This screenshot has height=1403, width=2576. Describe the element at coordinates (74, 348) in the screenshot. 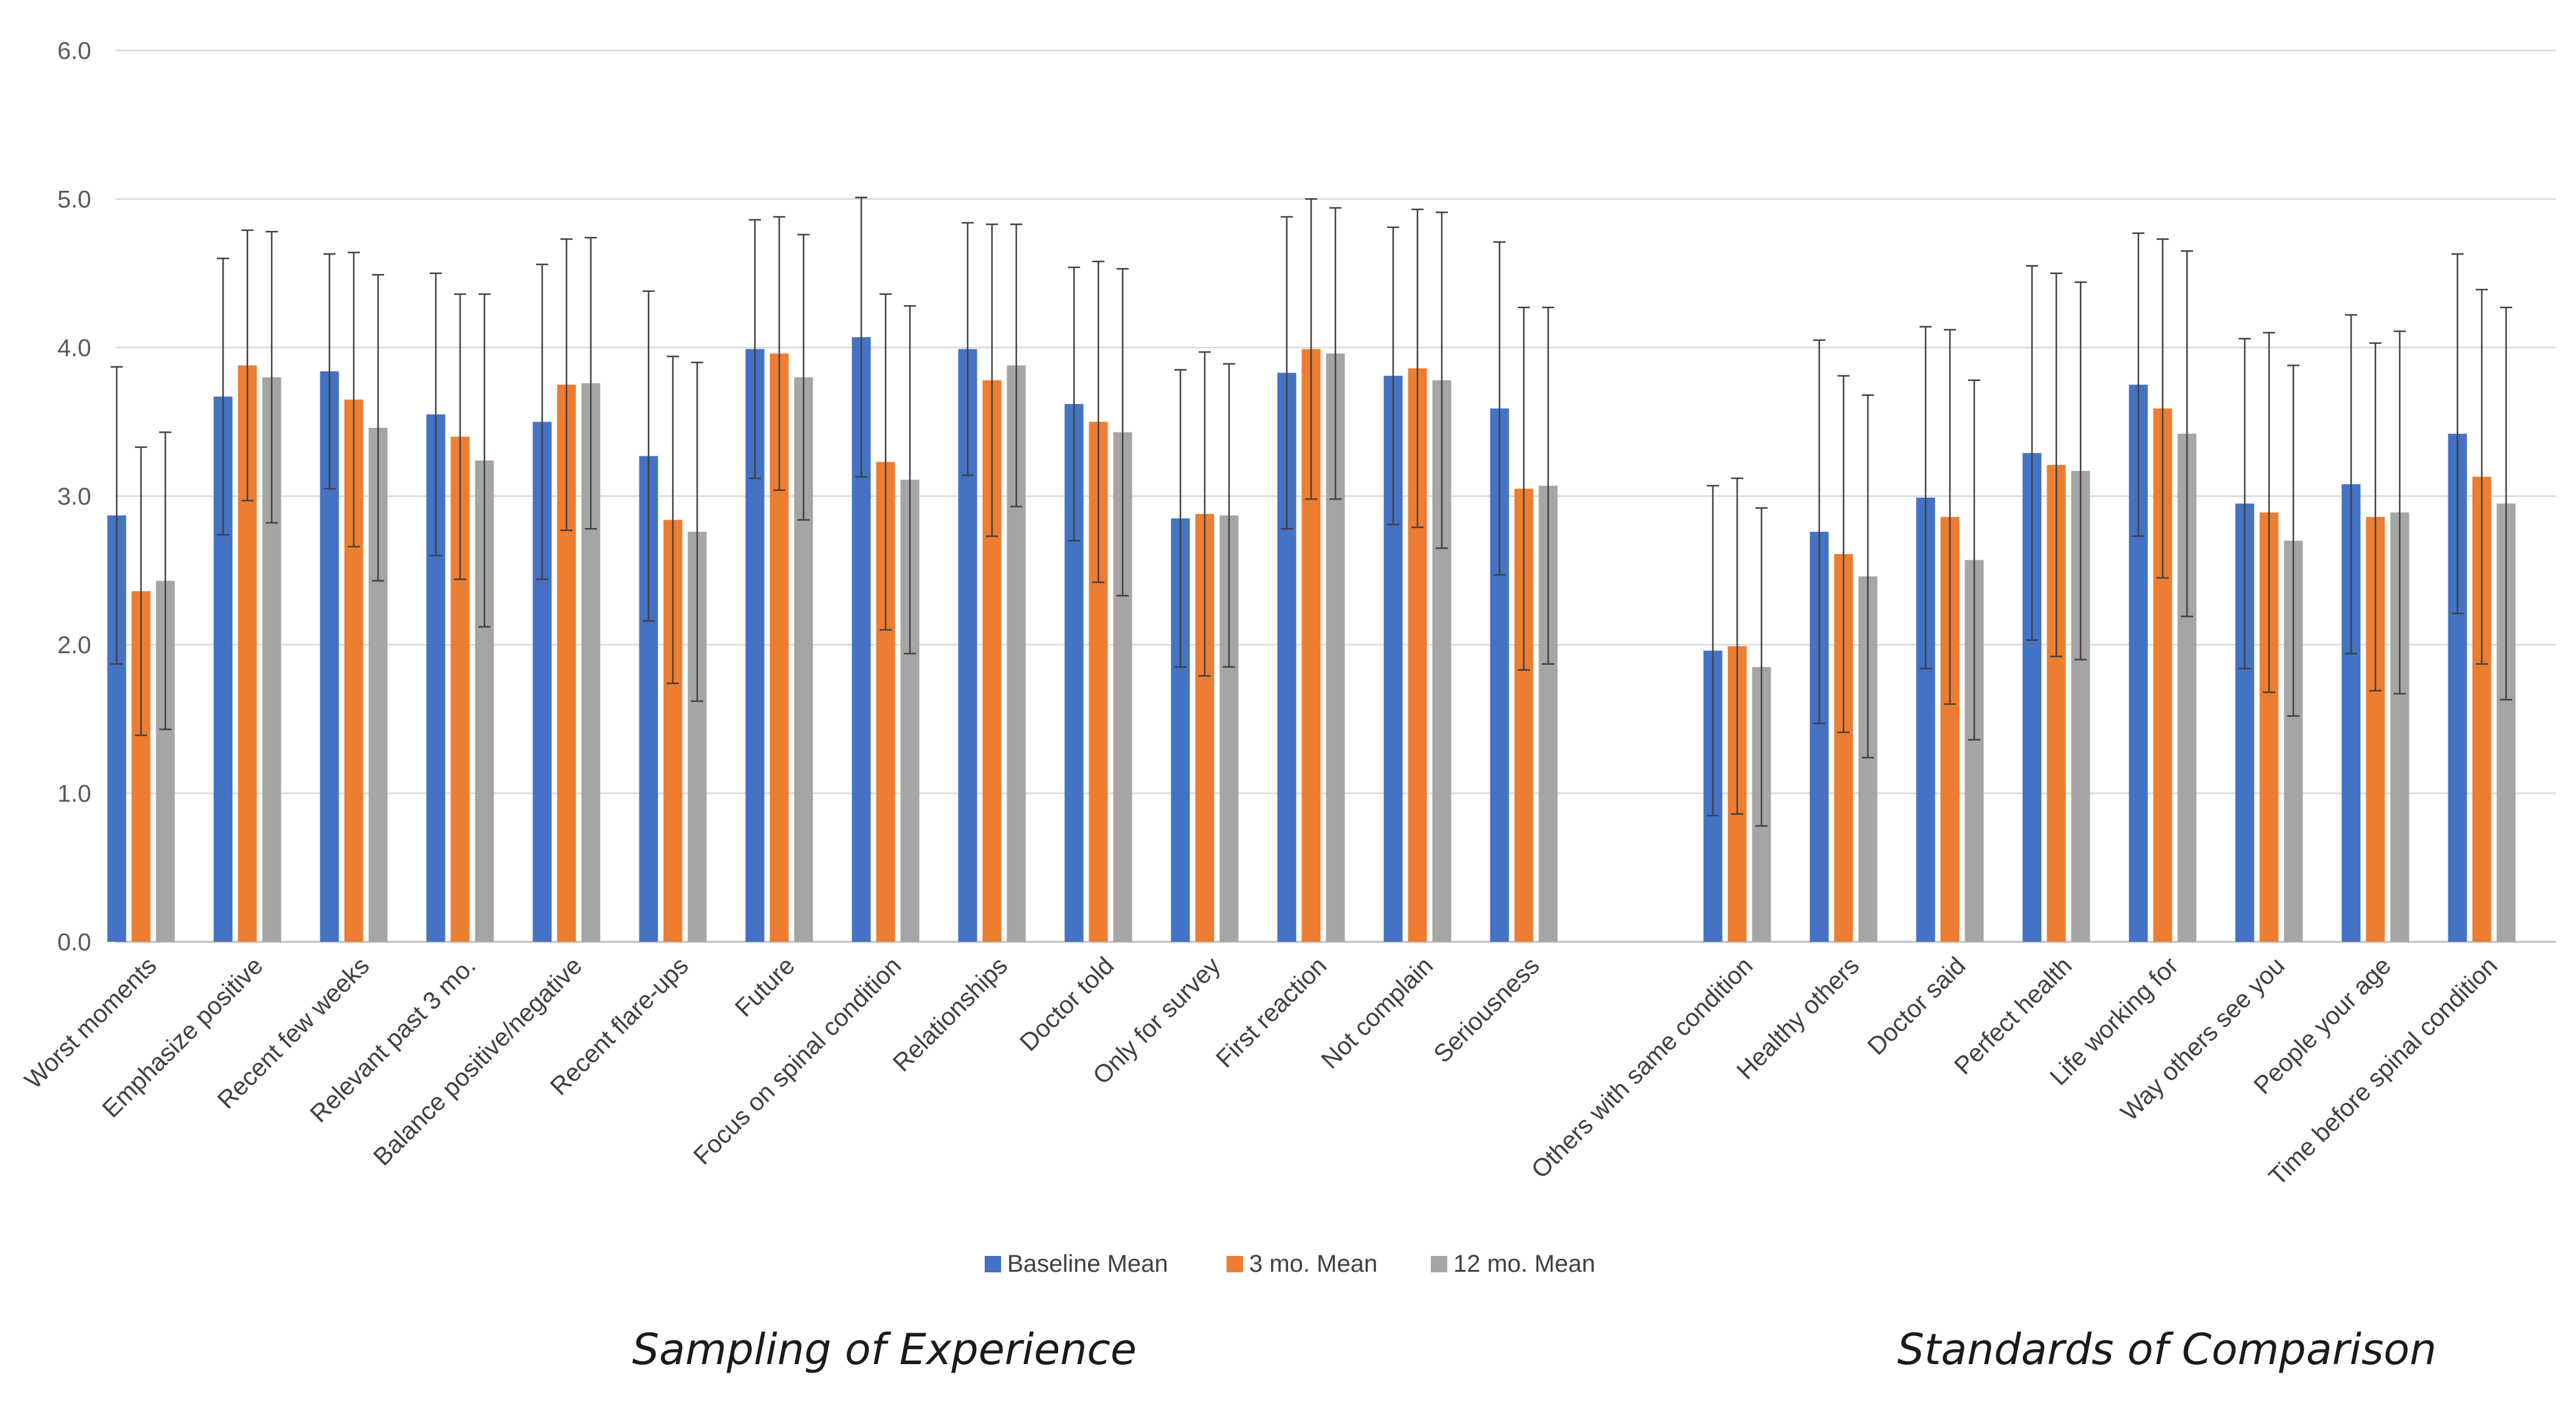

I see `y-tick-label: 4.0` at that location.